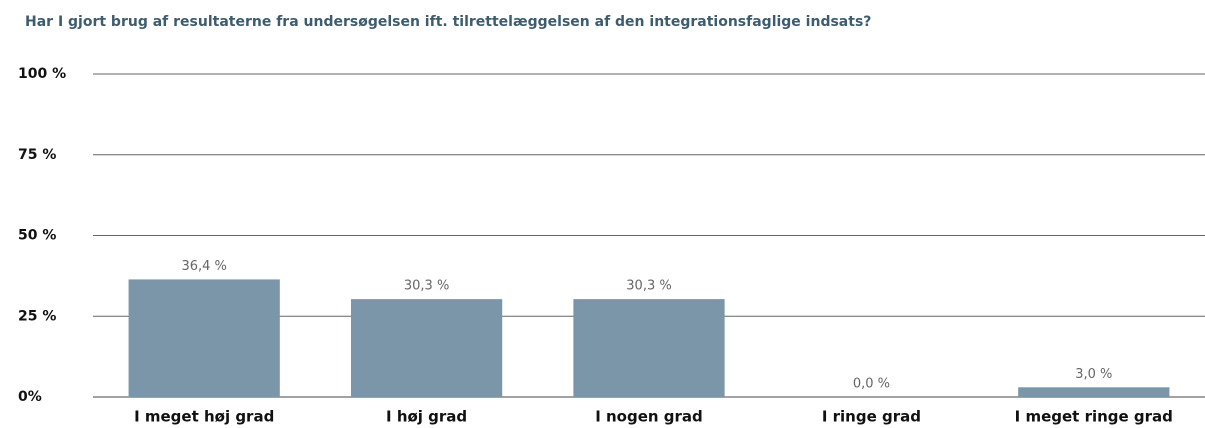 Image resolution: width=1205 pixels, height=428 pixels. Describe the element at coordinates (37, 316) in the screenshot. I see `y-tick-label: 25 %` at that location.